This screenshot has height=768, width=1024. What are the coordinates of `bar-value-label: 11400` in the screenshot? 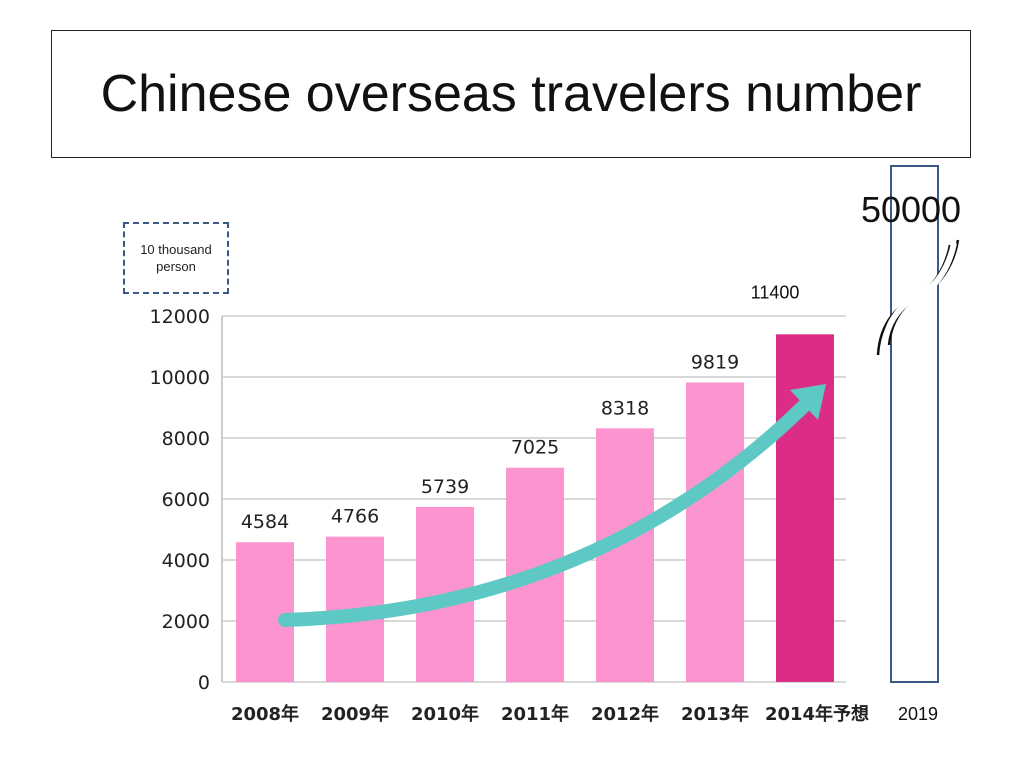 It's located at (775, 292).